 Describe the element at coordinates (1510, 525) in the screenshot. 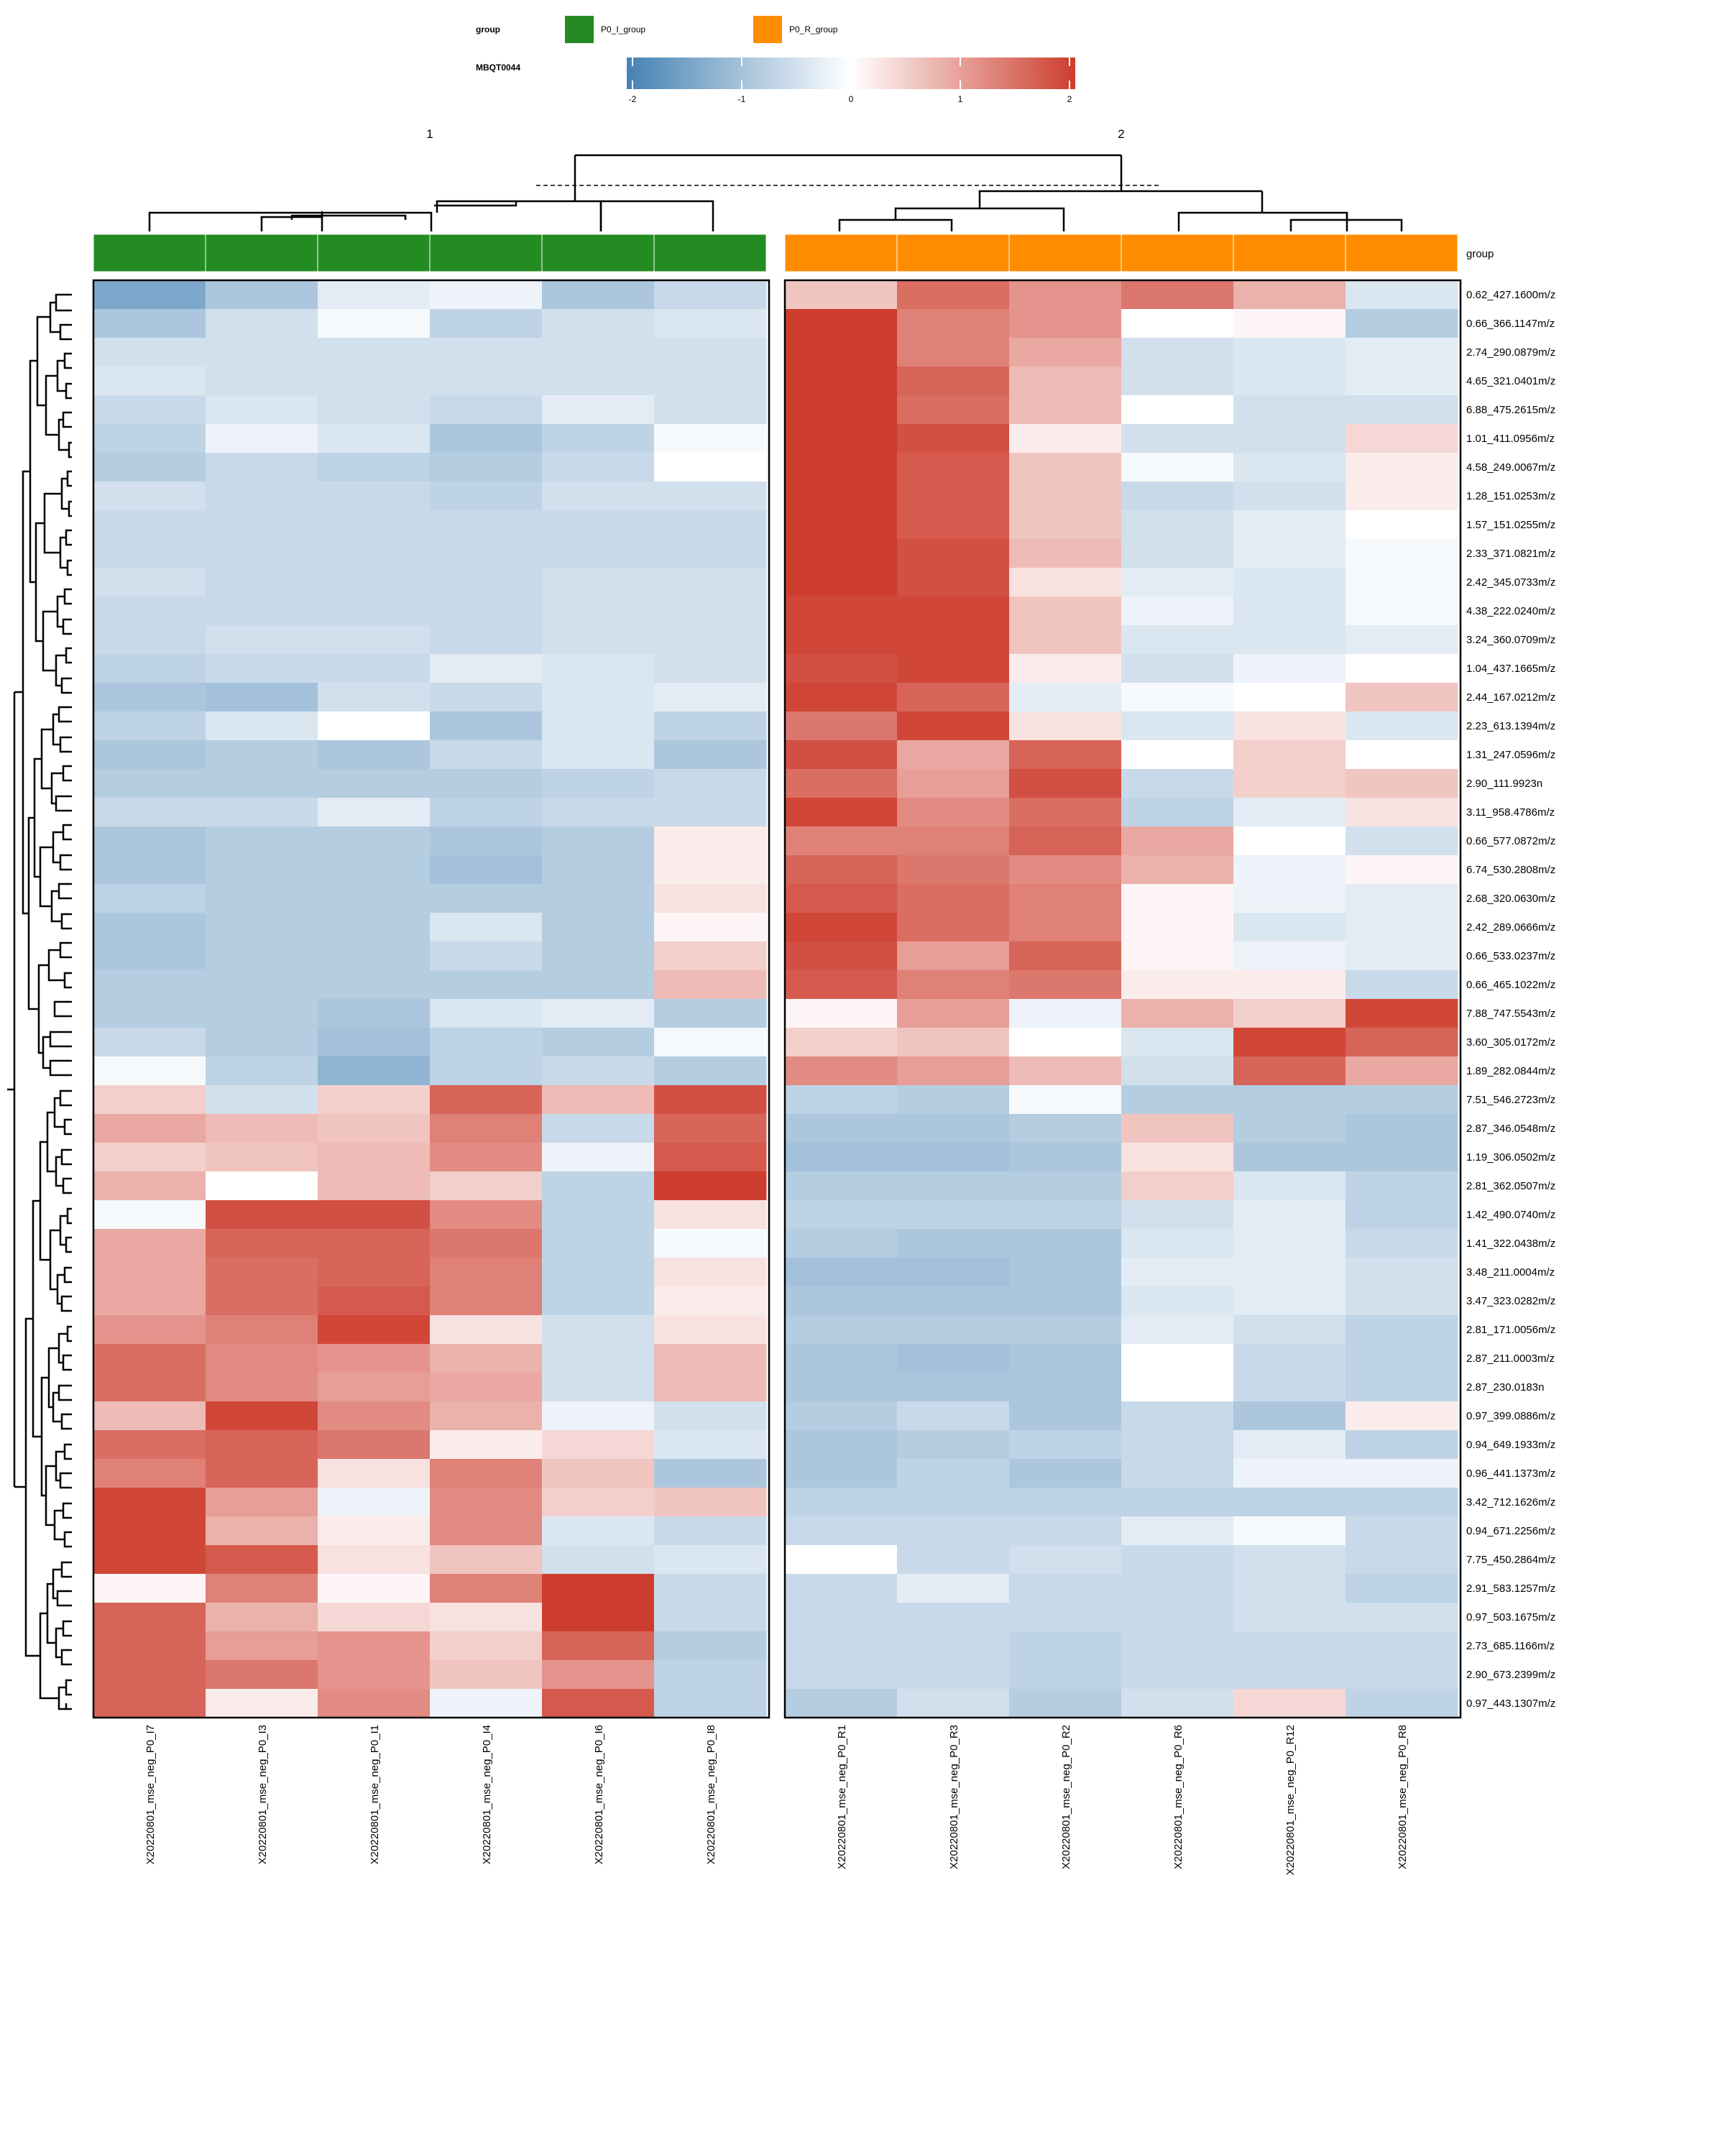

I see `row-label: 1.57_151.0255m/z` at that location.